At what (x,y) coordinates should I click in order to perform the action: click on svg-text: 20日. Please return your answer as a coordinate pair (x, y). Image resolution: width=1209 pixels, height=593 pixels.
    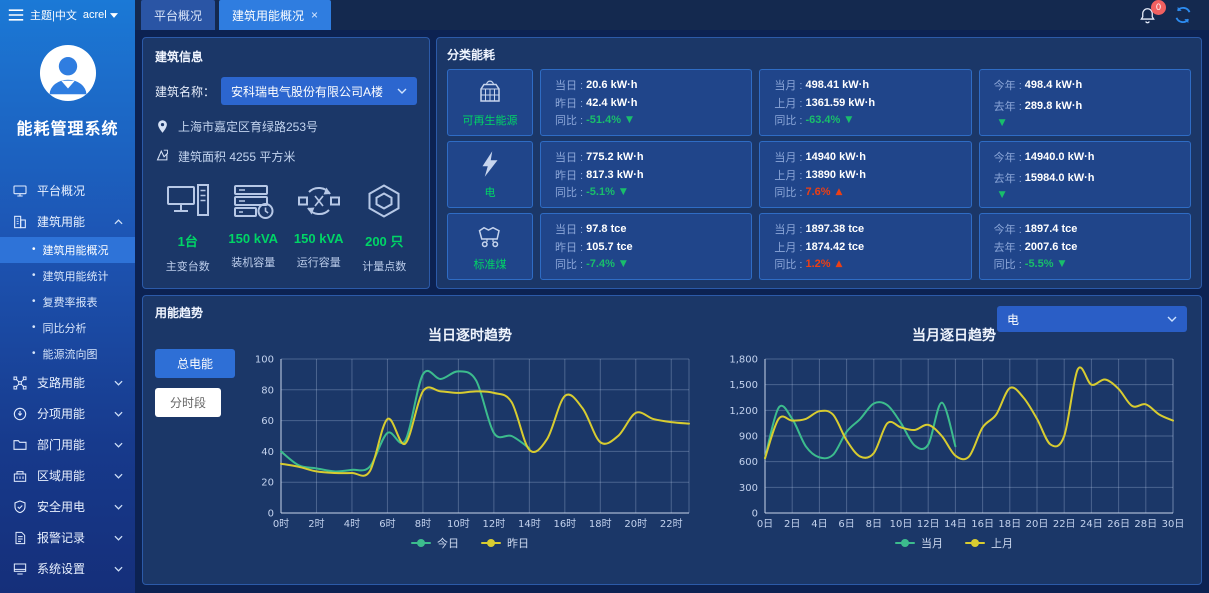
    Looking at the image, I should click on (1037, 524).